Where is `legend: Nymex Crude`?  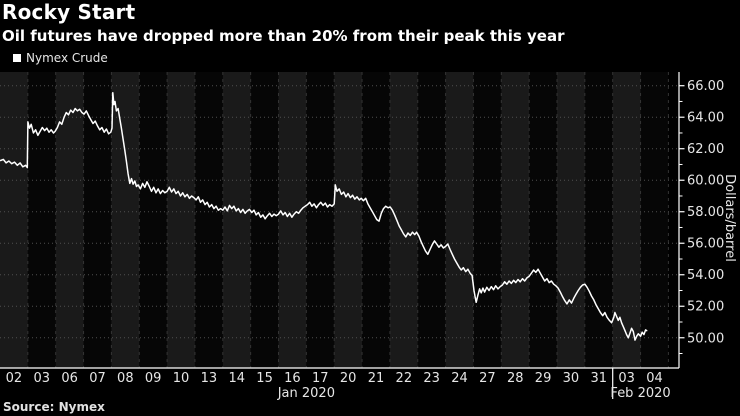 legend: Nymex Crude is located at coordinates (60, 58).